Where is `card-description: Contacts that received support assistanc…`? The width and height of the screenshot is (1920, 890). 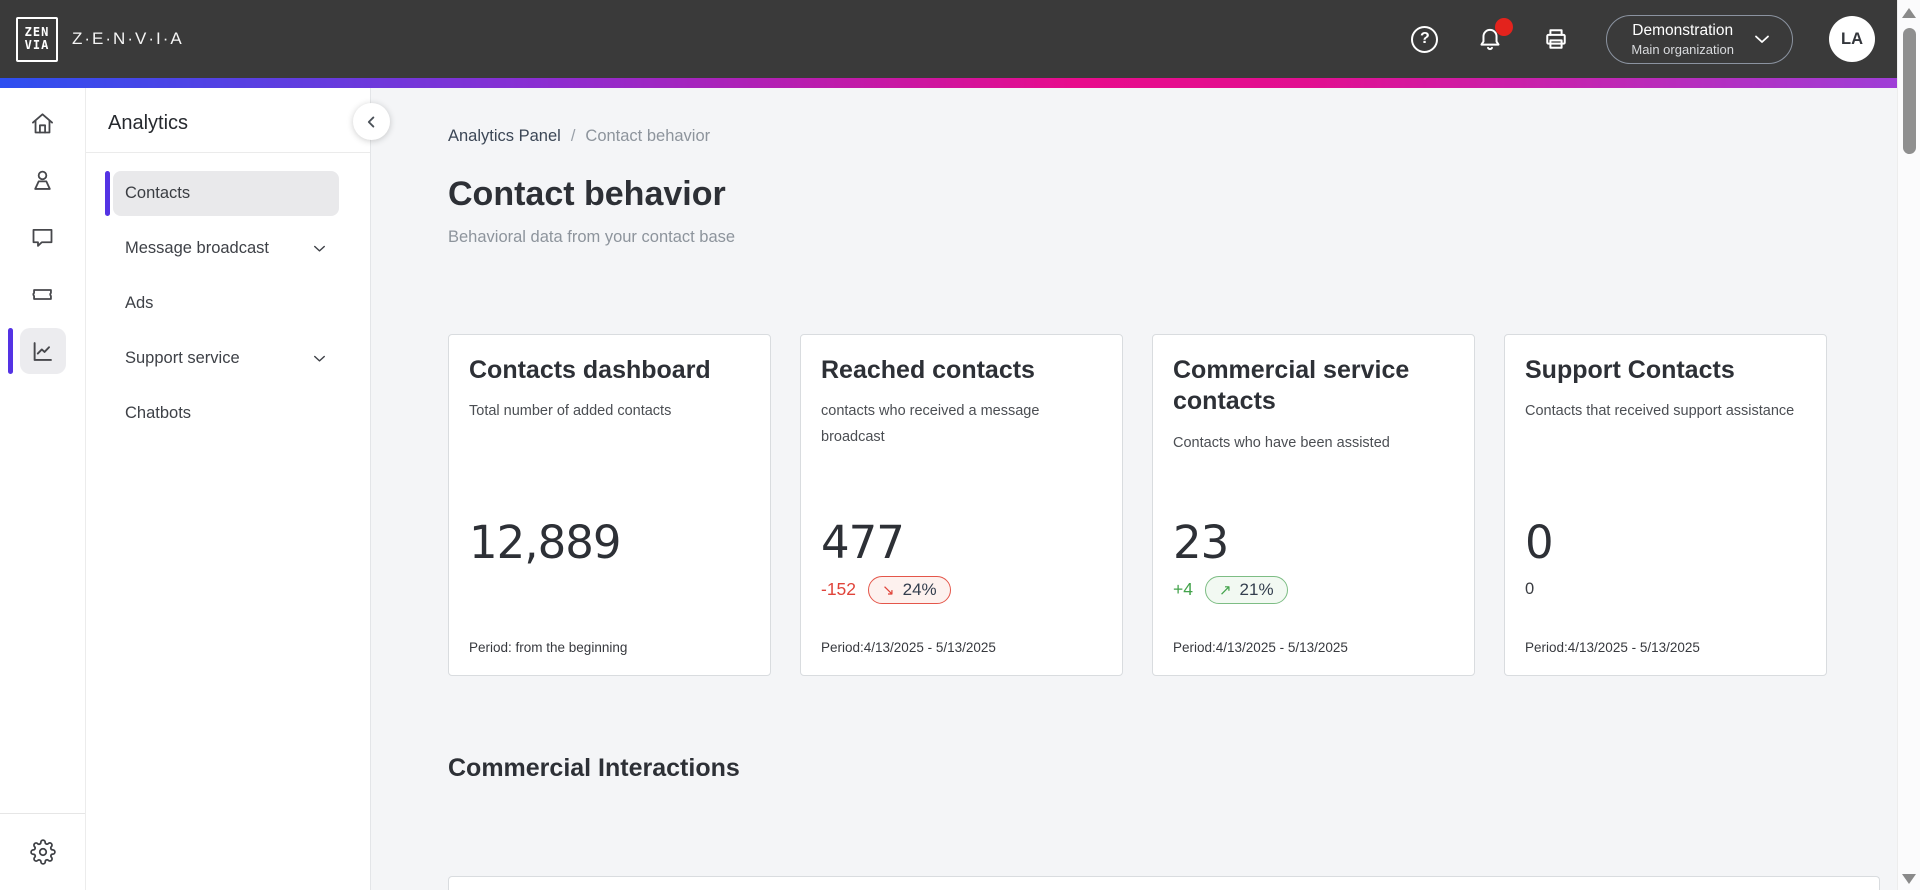
card-description: Contacts that received support assistanc… is located at coordinates (1660, 411).